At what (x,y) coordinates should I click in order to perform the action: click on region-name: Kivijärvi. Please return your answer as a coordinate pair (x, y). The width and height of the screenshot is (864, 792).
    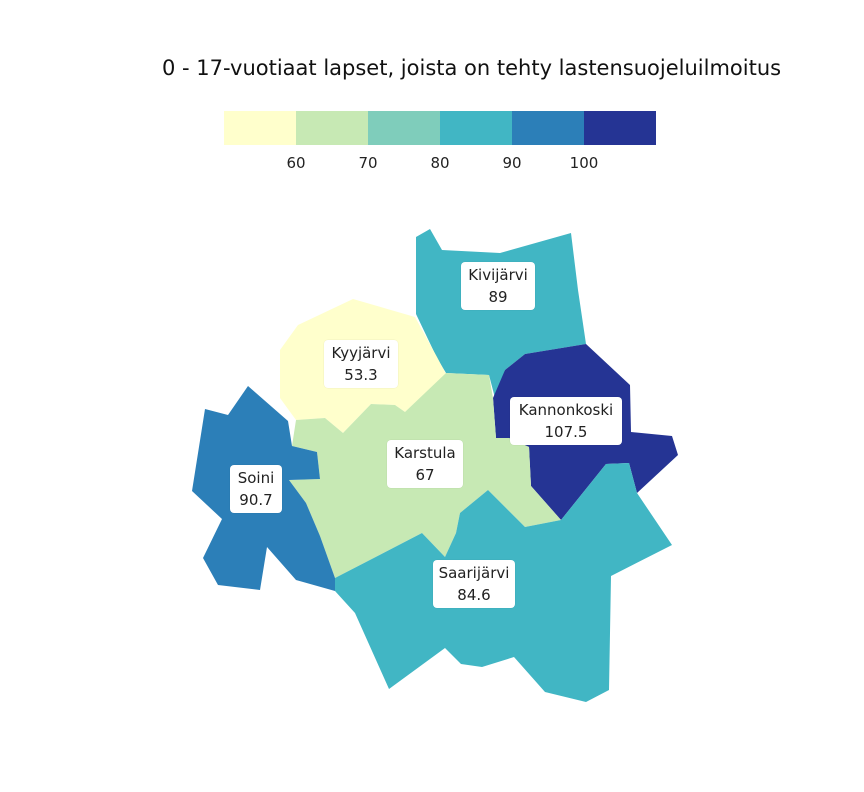
    Looking at the image, I should click on (498, 275).